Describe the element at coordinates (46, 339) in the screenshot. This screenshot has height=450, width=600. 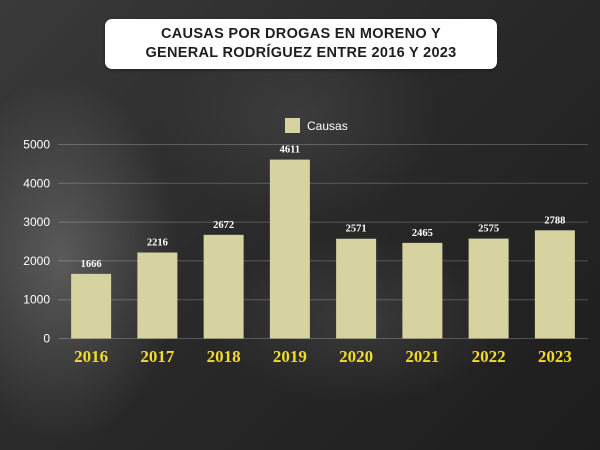
I see `y-tick-label: 0` at that location.